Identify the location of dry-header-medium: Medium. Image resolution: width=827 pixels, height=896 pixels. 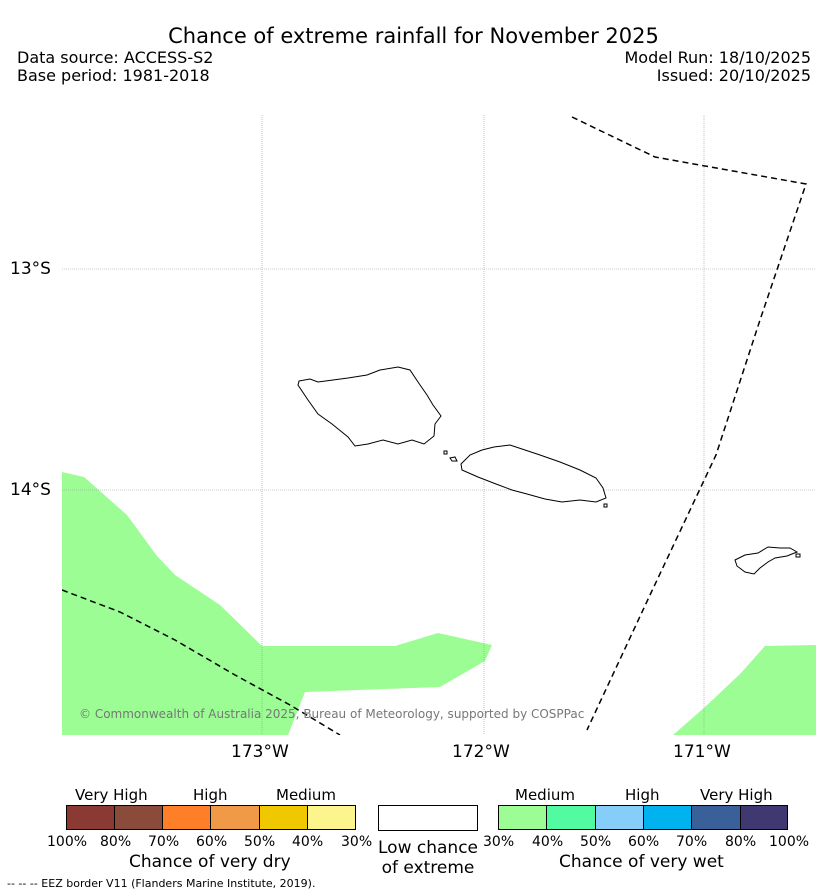
(306, 795).